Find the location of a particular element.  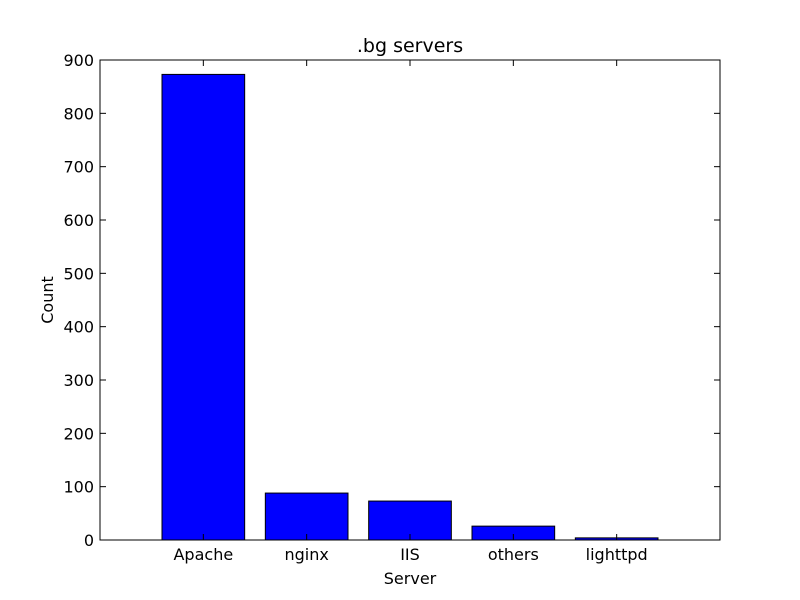

y-tick-label: 300 is located at coordinates (78, 380).